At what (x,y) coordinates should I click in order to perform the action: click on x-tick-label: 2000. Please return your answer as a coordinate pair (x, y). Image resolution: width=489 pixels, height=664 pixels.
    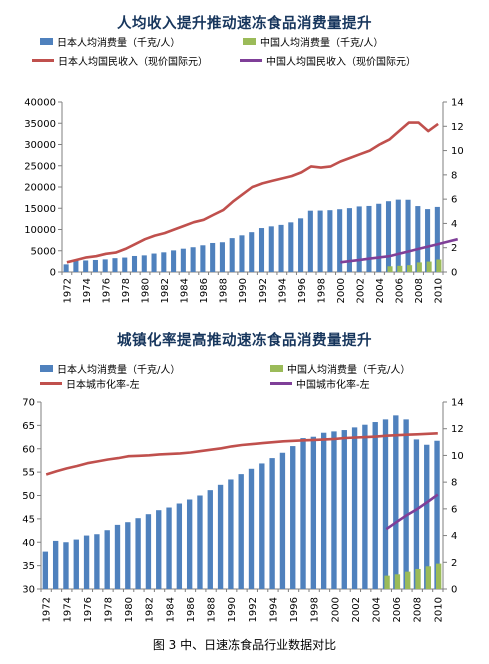
    Looking at the image, I should click on (335, 609).